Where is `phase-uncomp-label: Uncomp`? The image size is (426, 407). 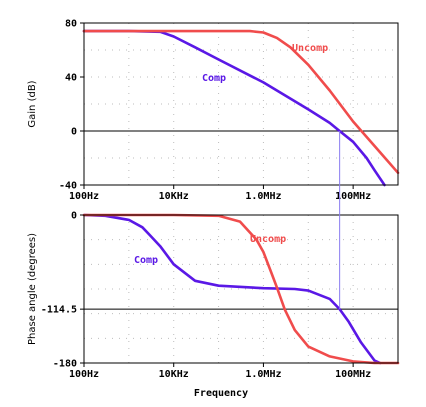
phase-uncomp-label: Uncomp is located at coordinates (268, 239).